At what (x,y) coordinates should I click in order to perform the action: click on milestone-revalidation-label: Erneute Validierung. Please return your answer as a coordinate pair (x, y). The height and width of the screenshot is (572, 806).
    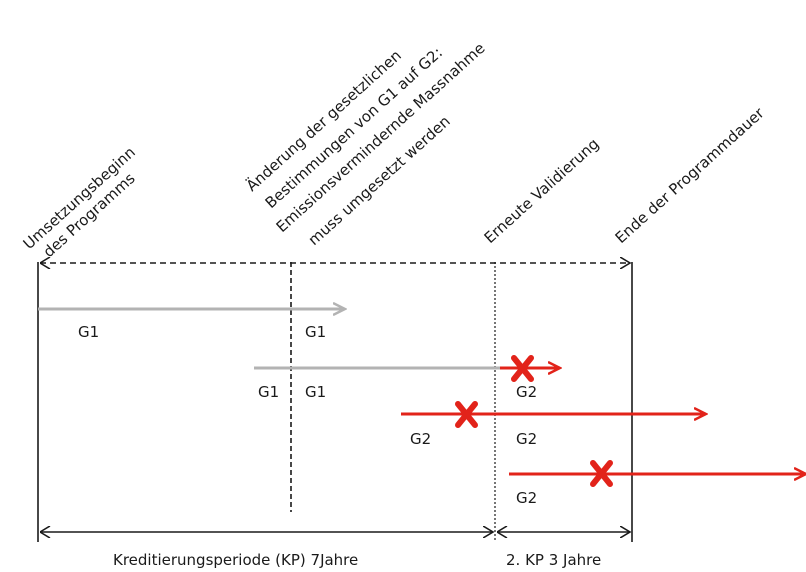
    Looking at the image, I should click on (542, 191).